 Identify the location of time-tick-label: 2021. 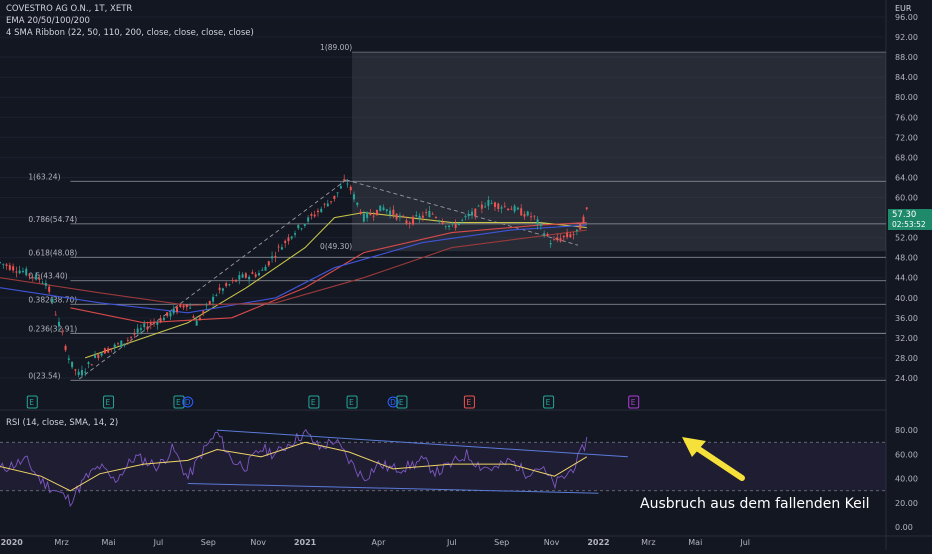
(305, 542).